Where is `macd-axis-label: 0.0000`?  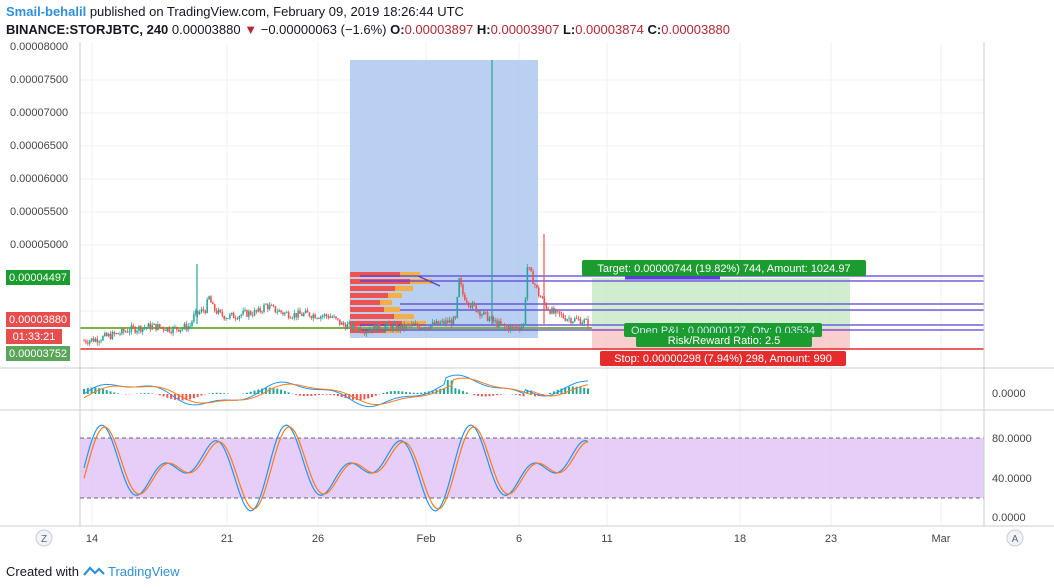 macd-axis-label: 0.0000 is located at coordinates (1009, 394).